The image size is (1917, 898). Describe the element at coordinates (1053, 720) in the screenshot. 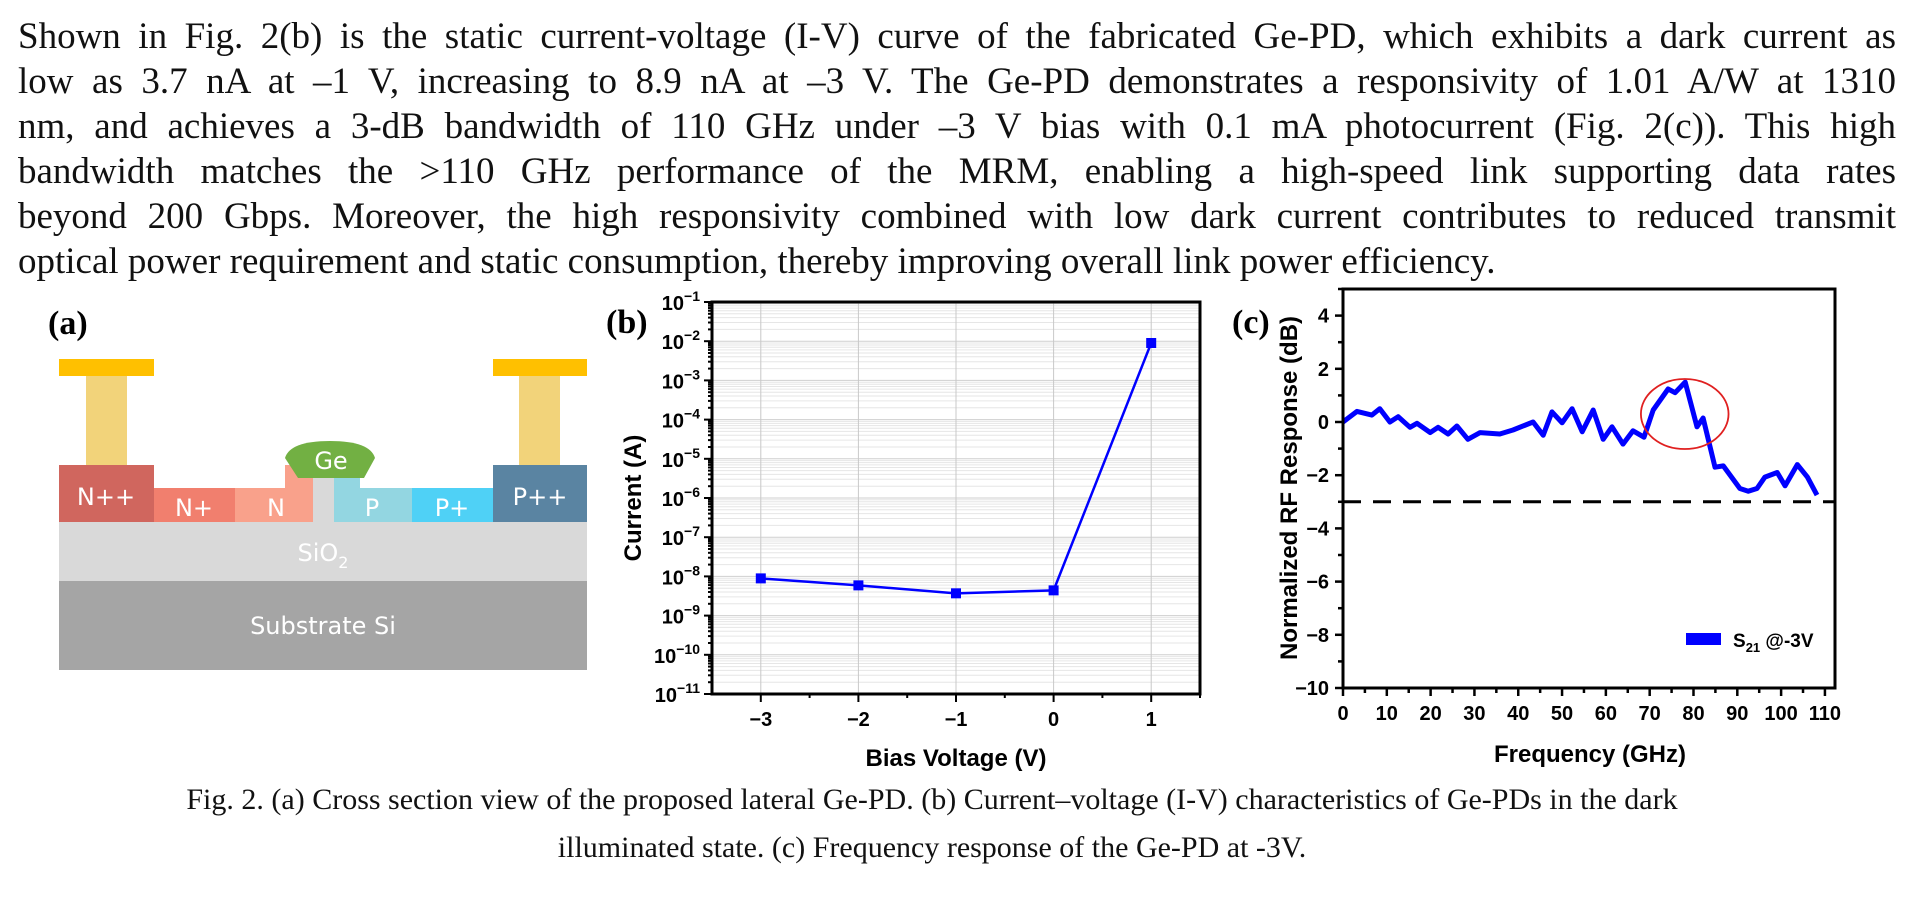

I see `x-tick-label: 0` at that location.